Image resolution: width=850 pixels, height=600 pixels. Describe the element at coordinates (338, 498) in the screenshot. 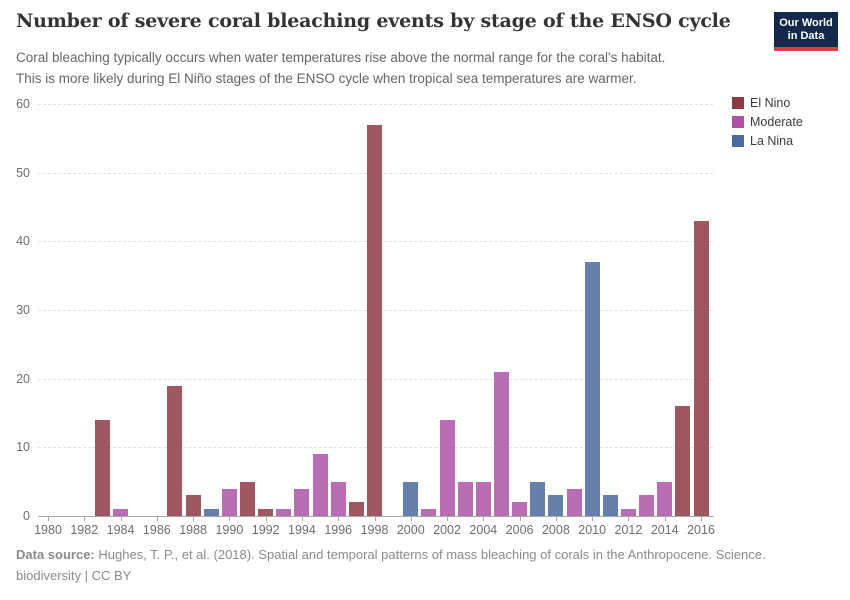

I see `bar-1996` at that location.